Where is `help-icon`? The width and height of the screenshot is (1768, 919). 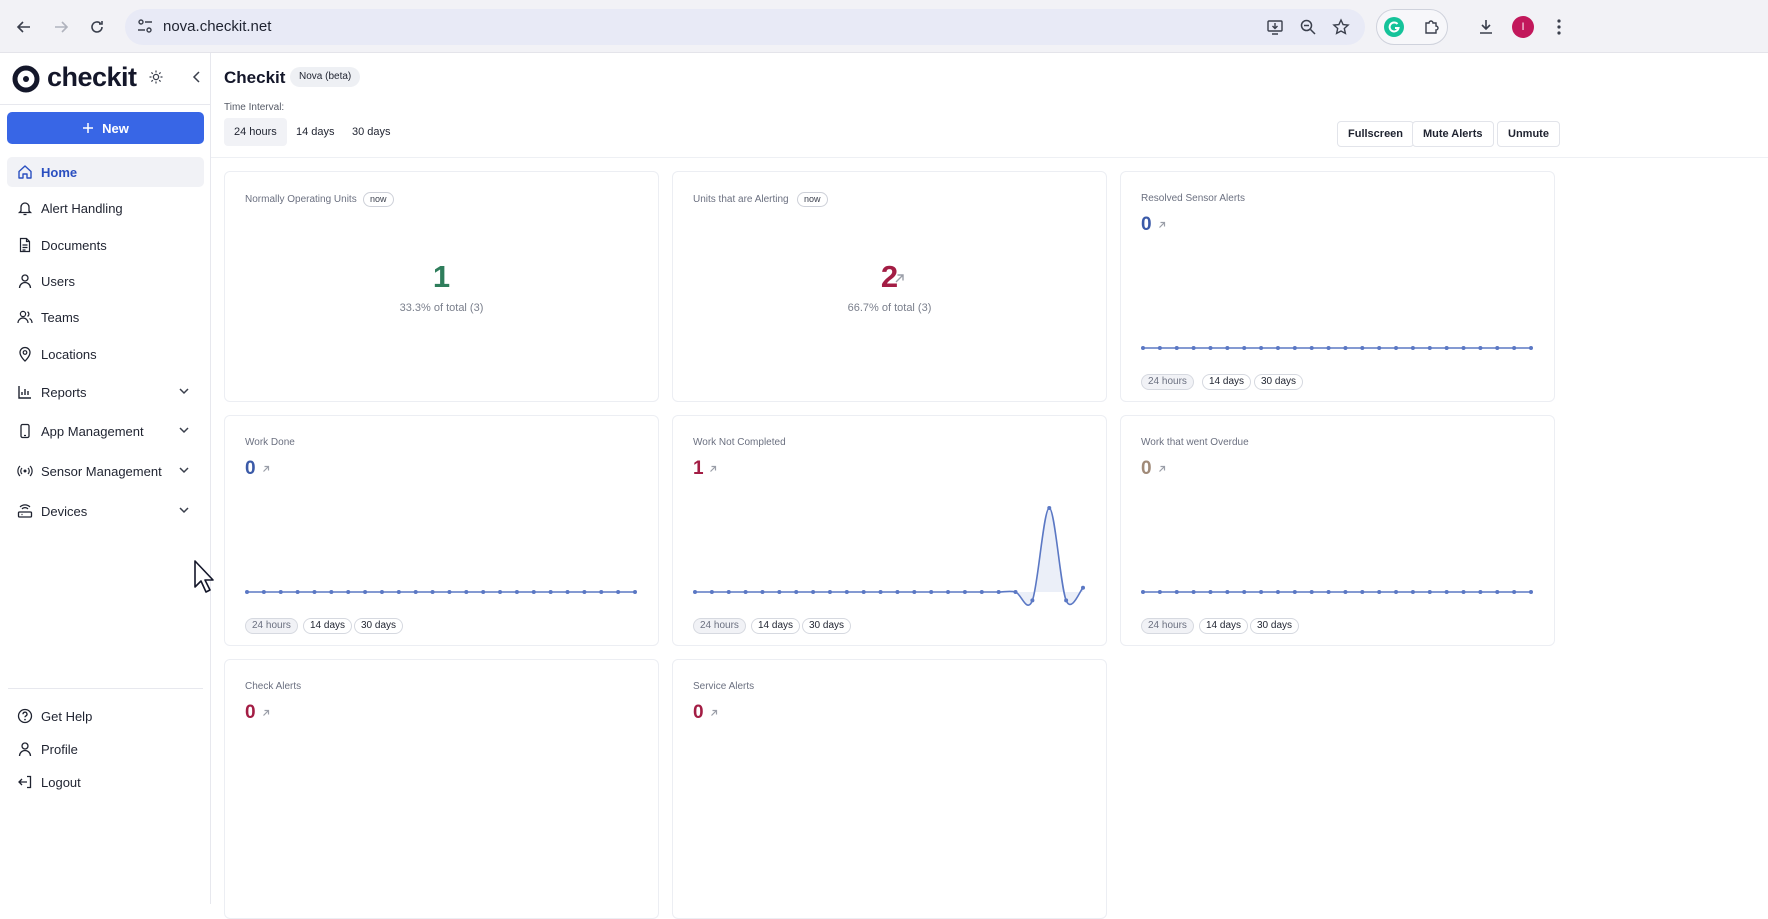 help-icon is located at coordinates (25, 716).